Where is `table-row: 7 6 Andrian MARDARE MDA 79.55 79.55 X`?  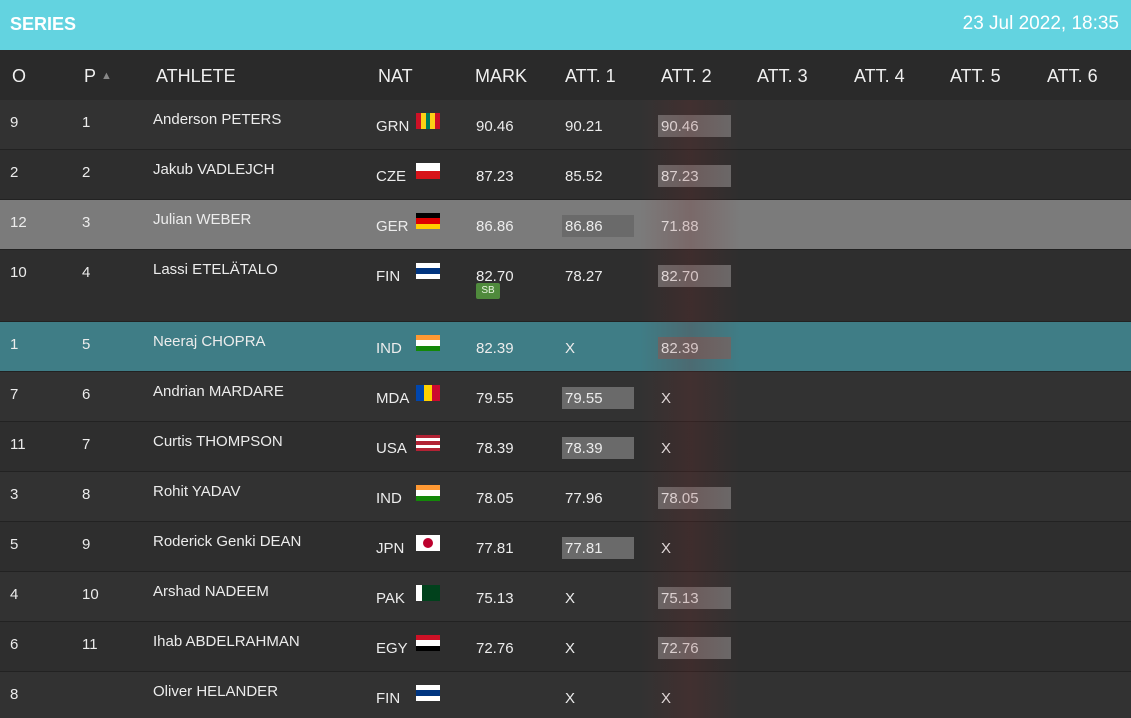
table-row: 7 6 Andrian MARDARE MDA 79.55 79.55 X is located at coordinates (565, 397).